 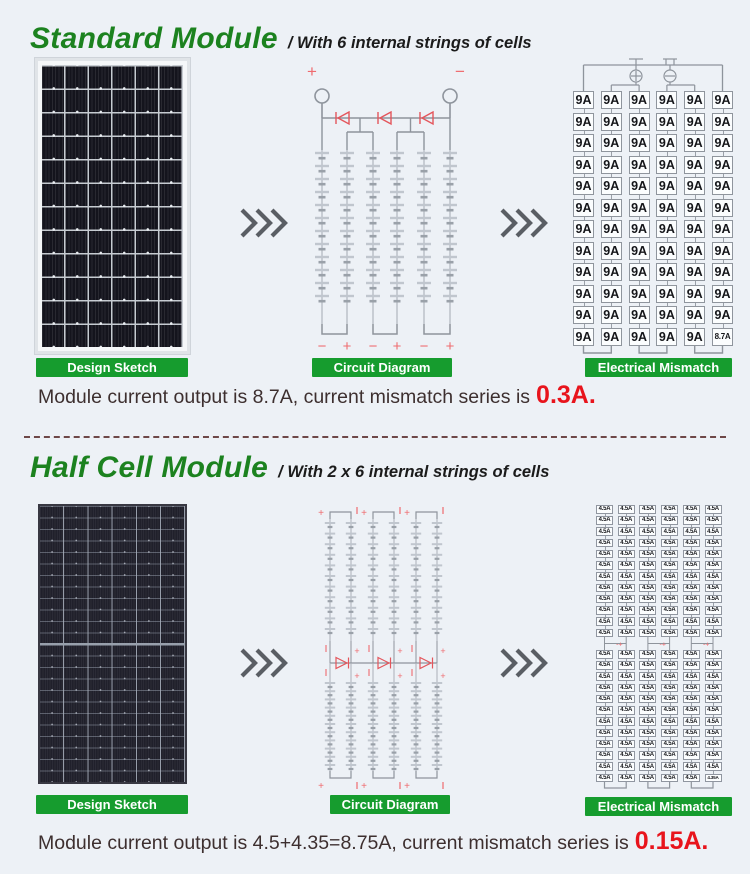 I want to click on half-electrical-mismatch-label: Electrical Mismatch, so click(x=658, y=806).